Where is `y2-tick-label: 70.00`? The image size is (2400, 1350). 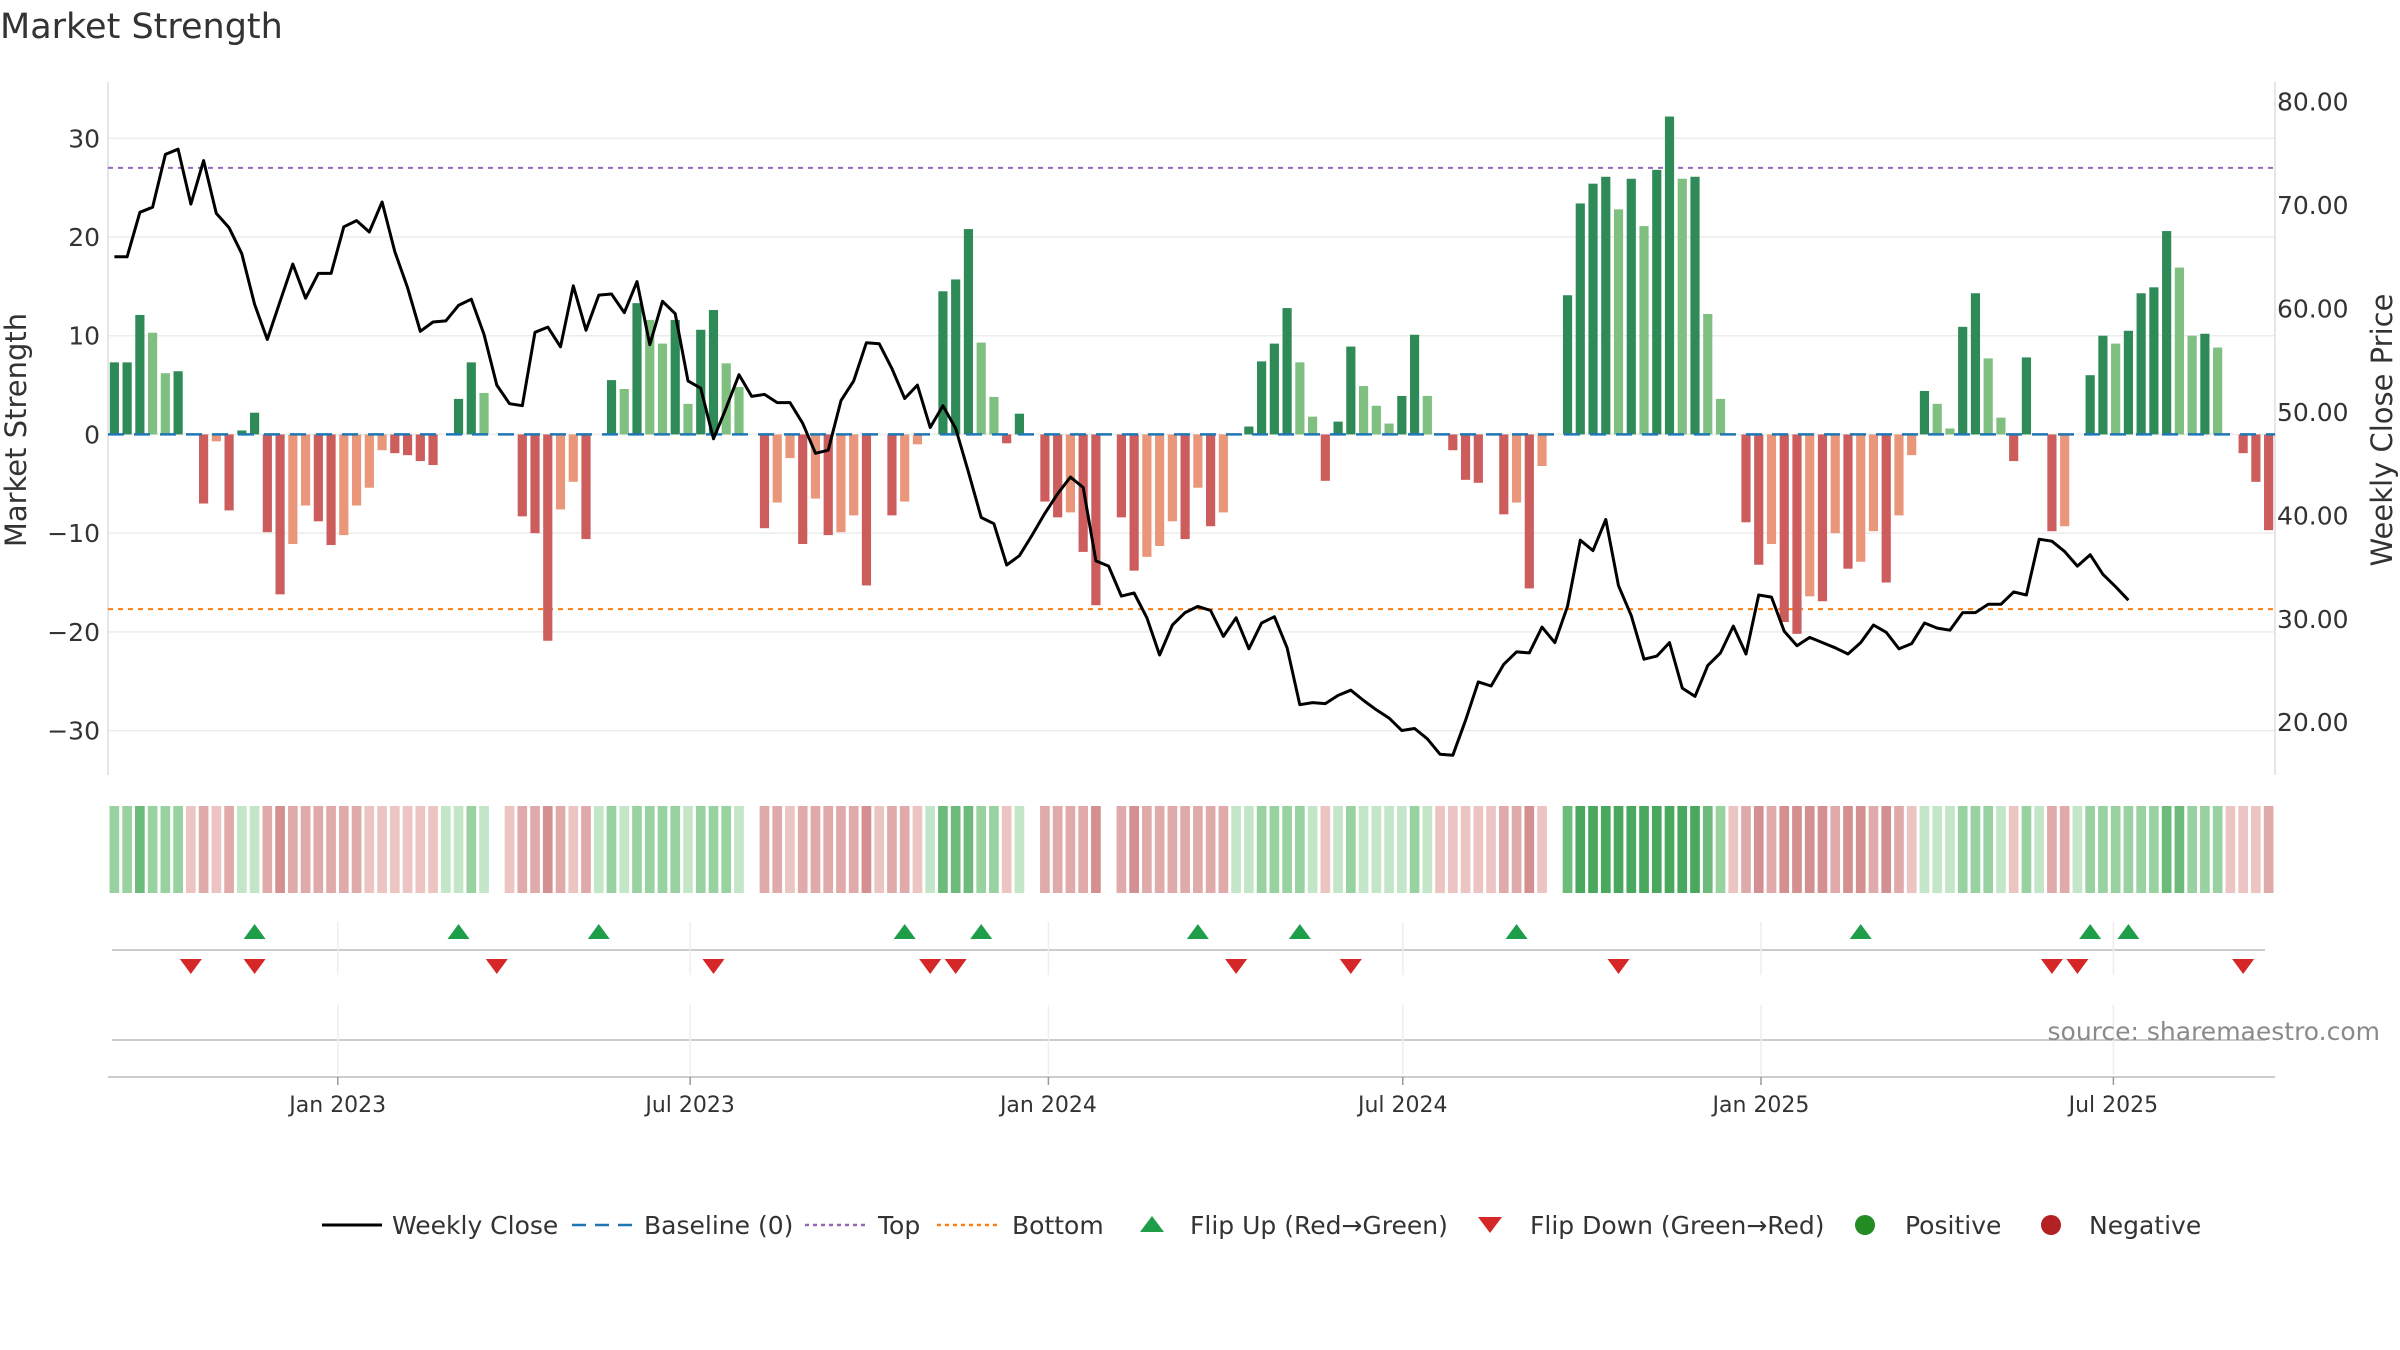 y2-tick-label: 70.00 is located at coordinates (2313, 205).